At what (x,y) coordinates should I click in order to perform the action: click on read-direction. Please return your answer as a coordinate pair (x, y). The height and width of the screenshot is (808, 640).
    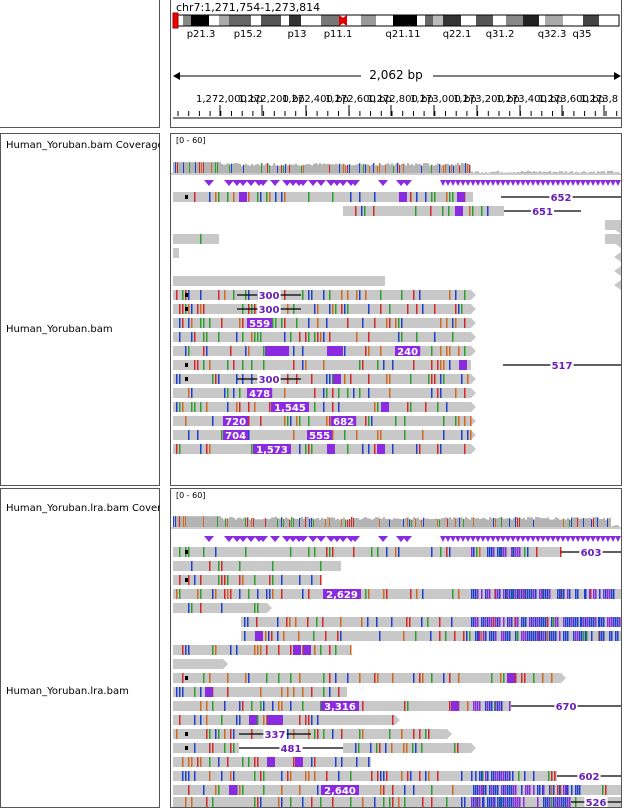
    Looking at the image, I should click on (473, 295).